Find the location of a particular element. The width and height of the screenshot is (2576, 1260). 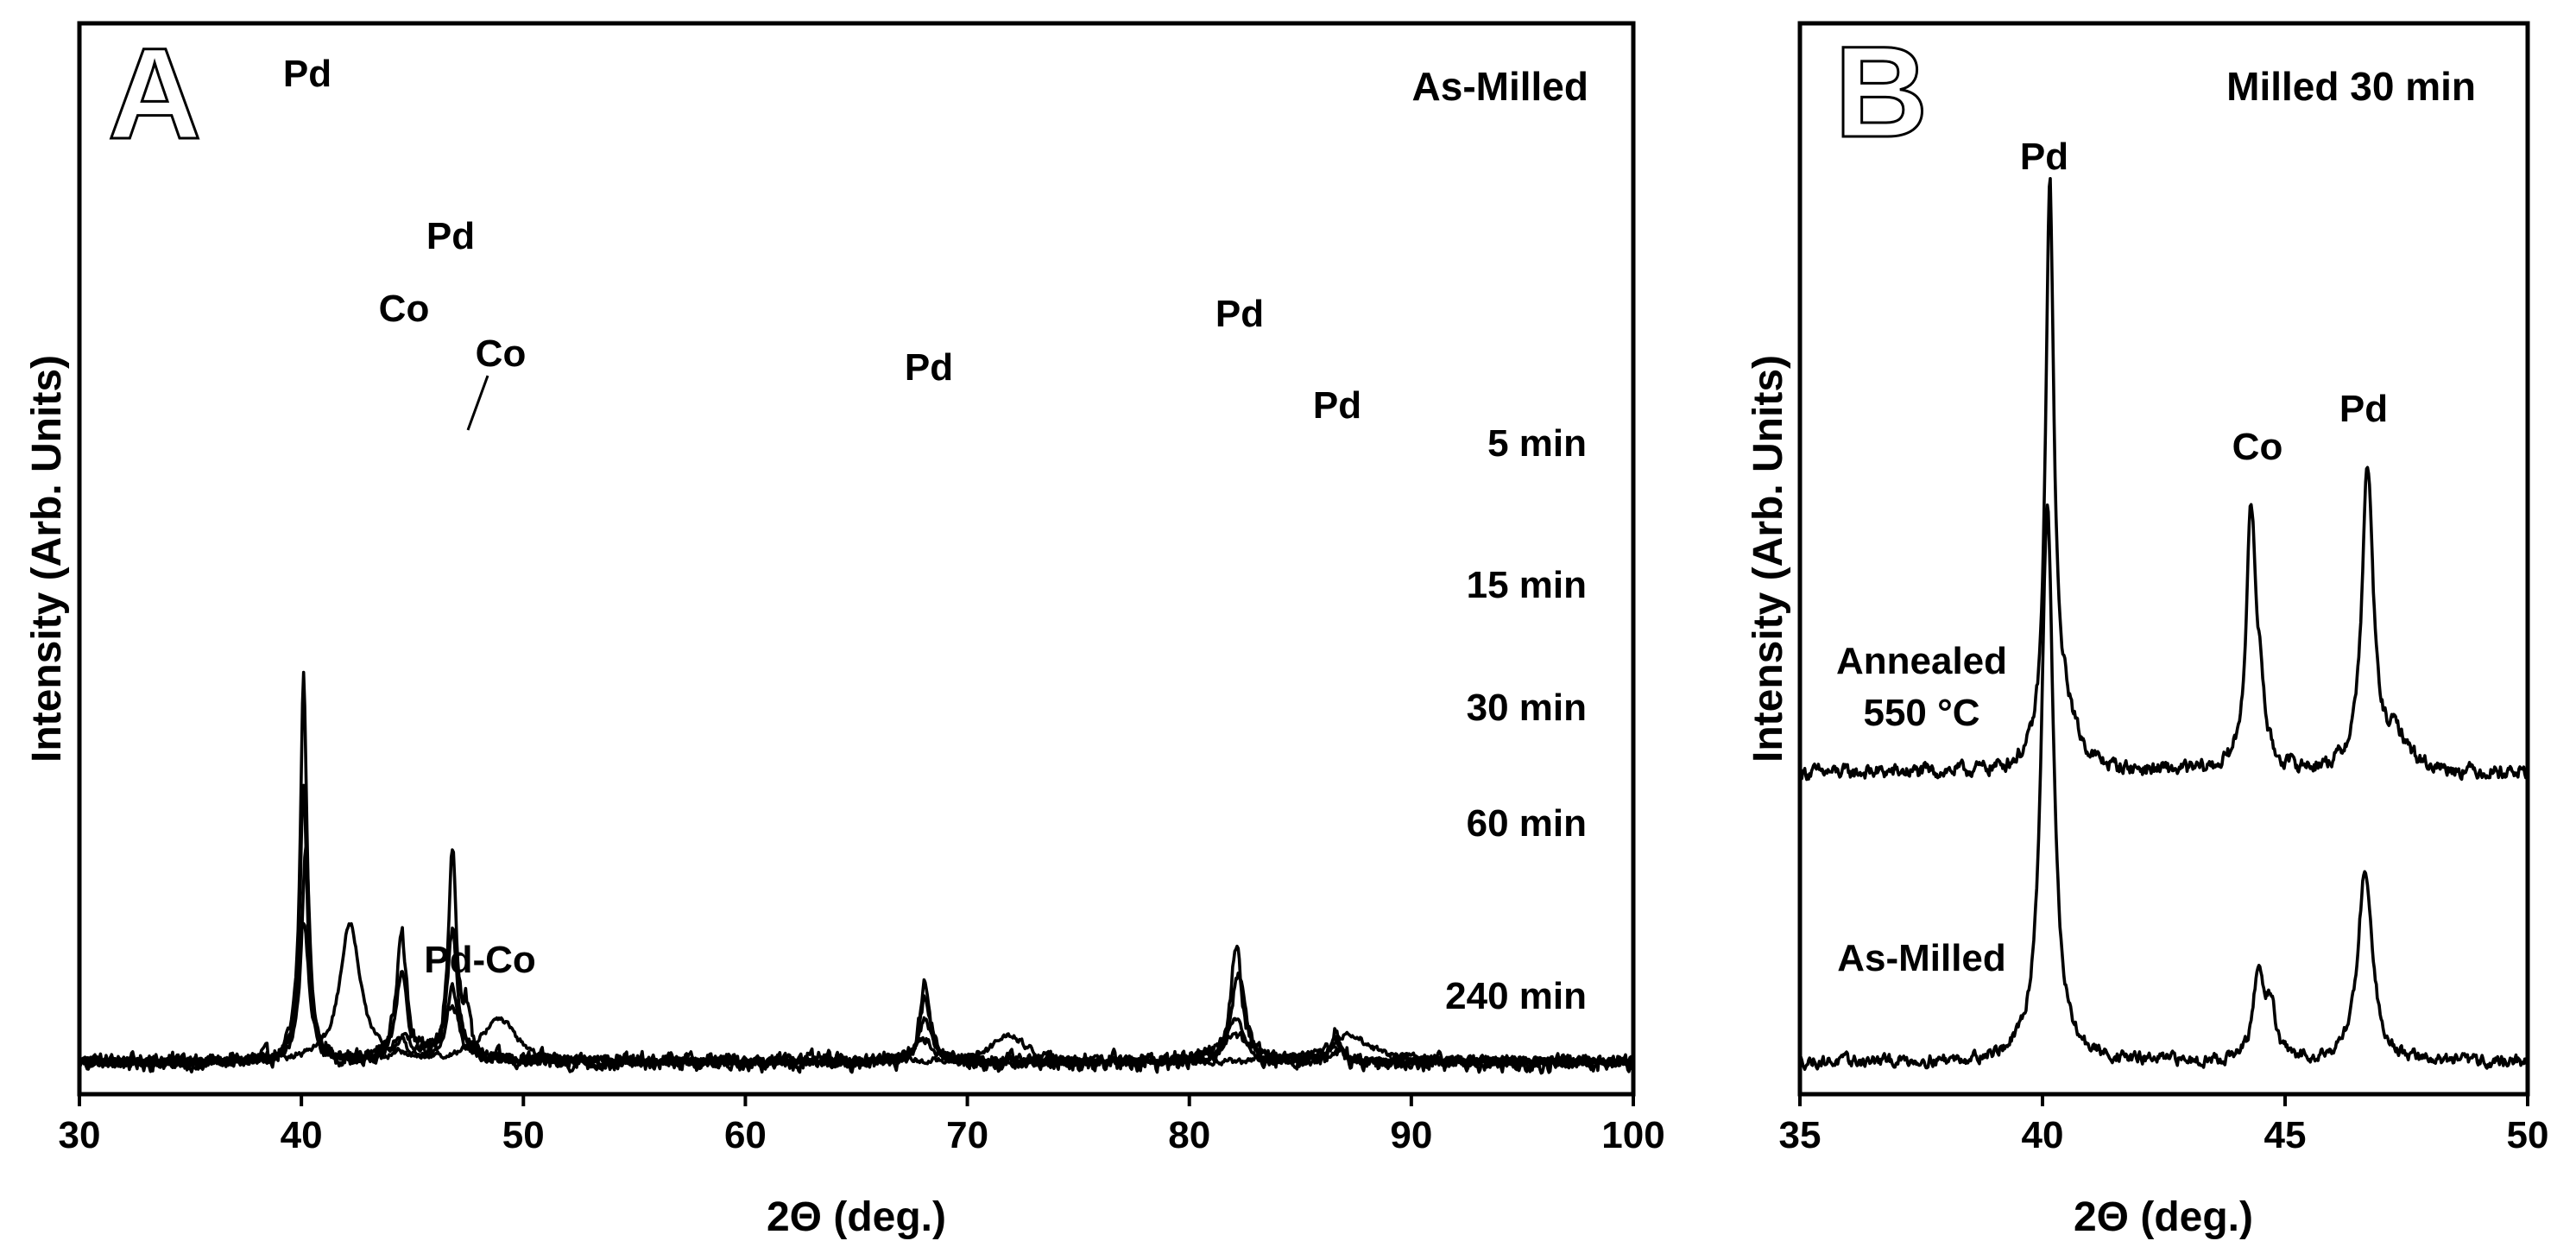

x-tick-label-60: 60 is located at coordinates (745, 1135).